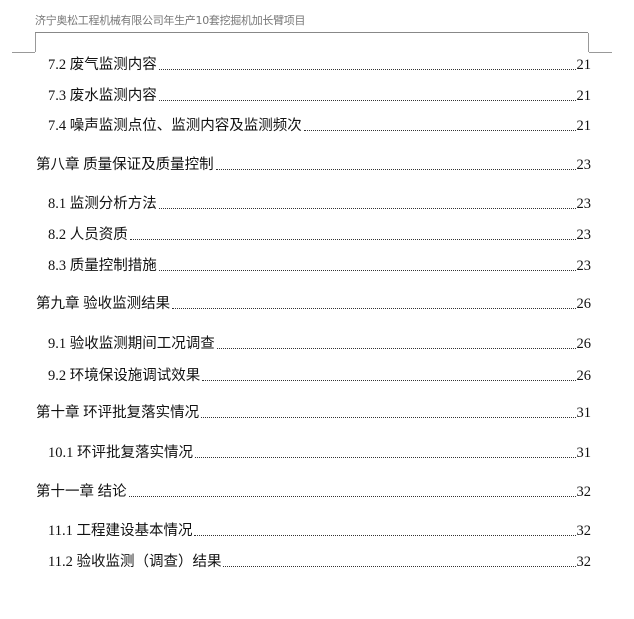  Describe the element at coordinates (102, 266) in the screenshot. I see `toc-entry-title: 8.3 质量控制措施` at that location.